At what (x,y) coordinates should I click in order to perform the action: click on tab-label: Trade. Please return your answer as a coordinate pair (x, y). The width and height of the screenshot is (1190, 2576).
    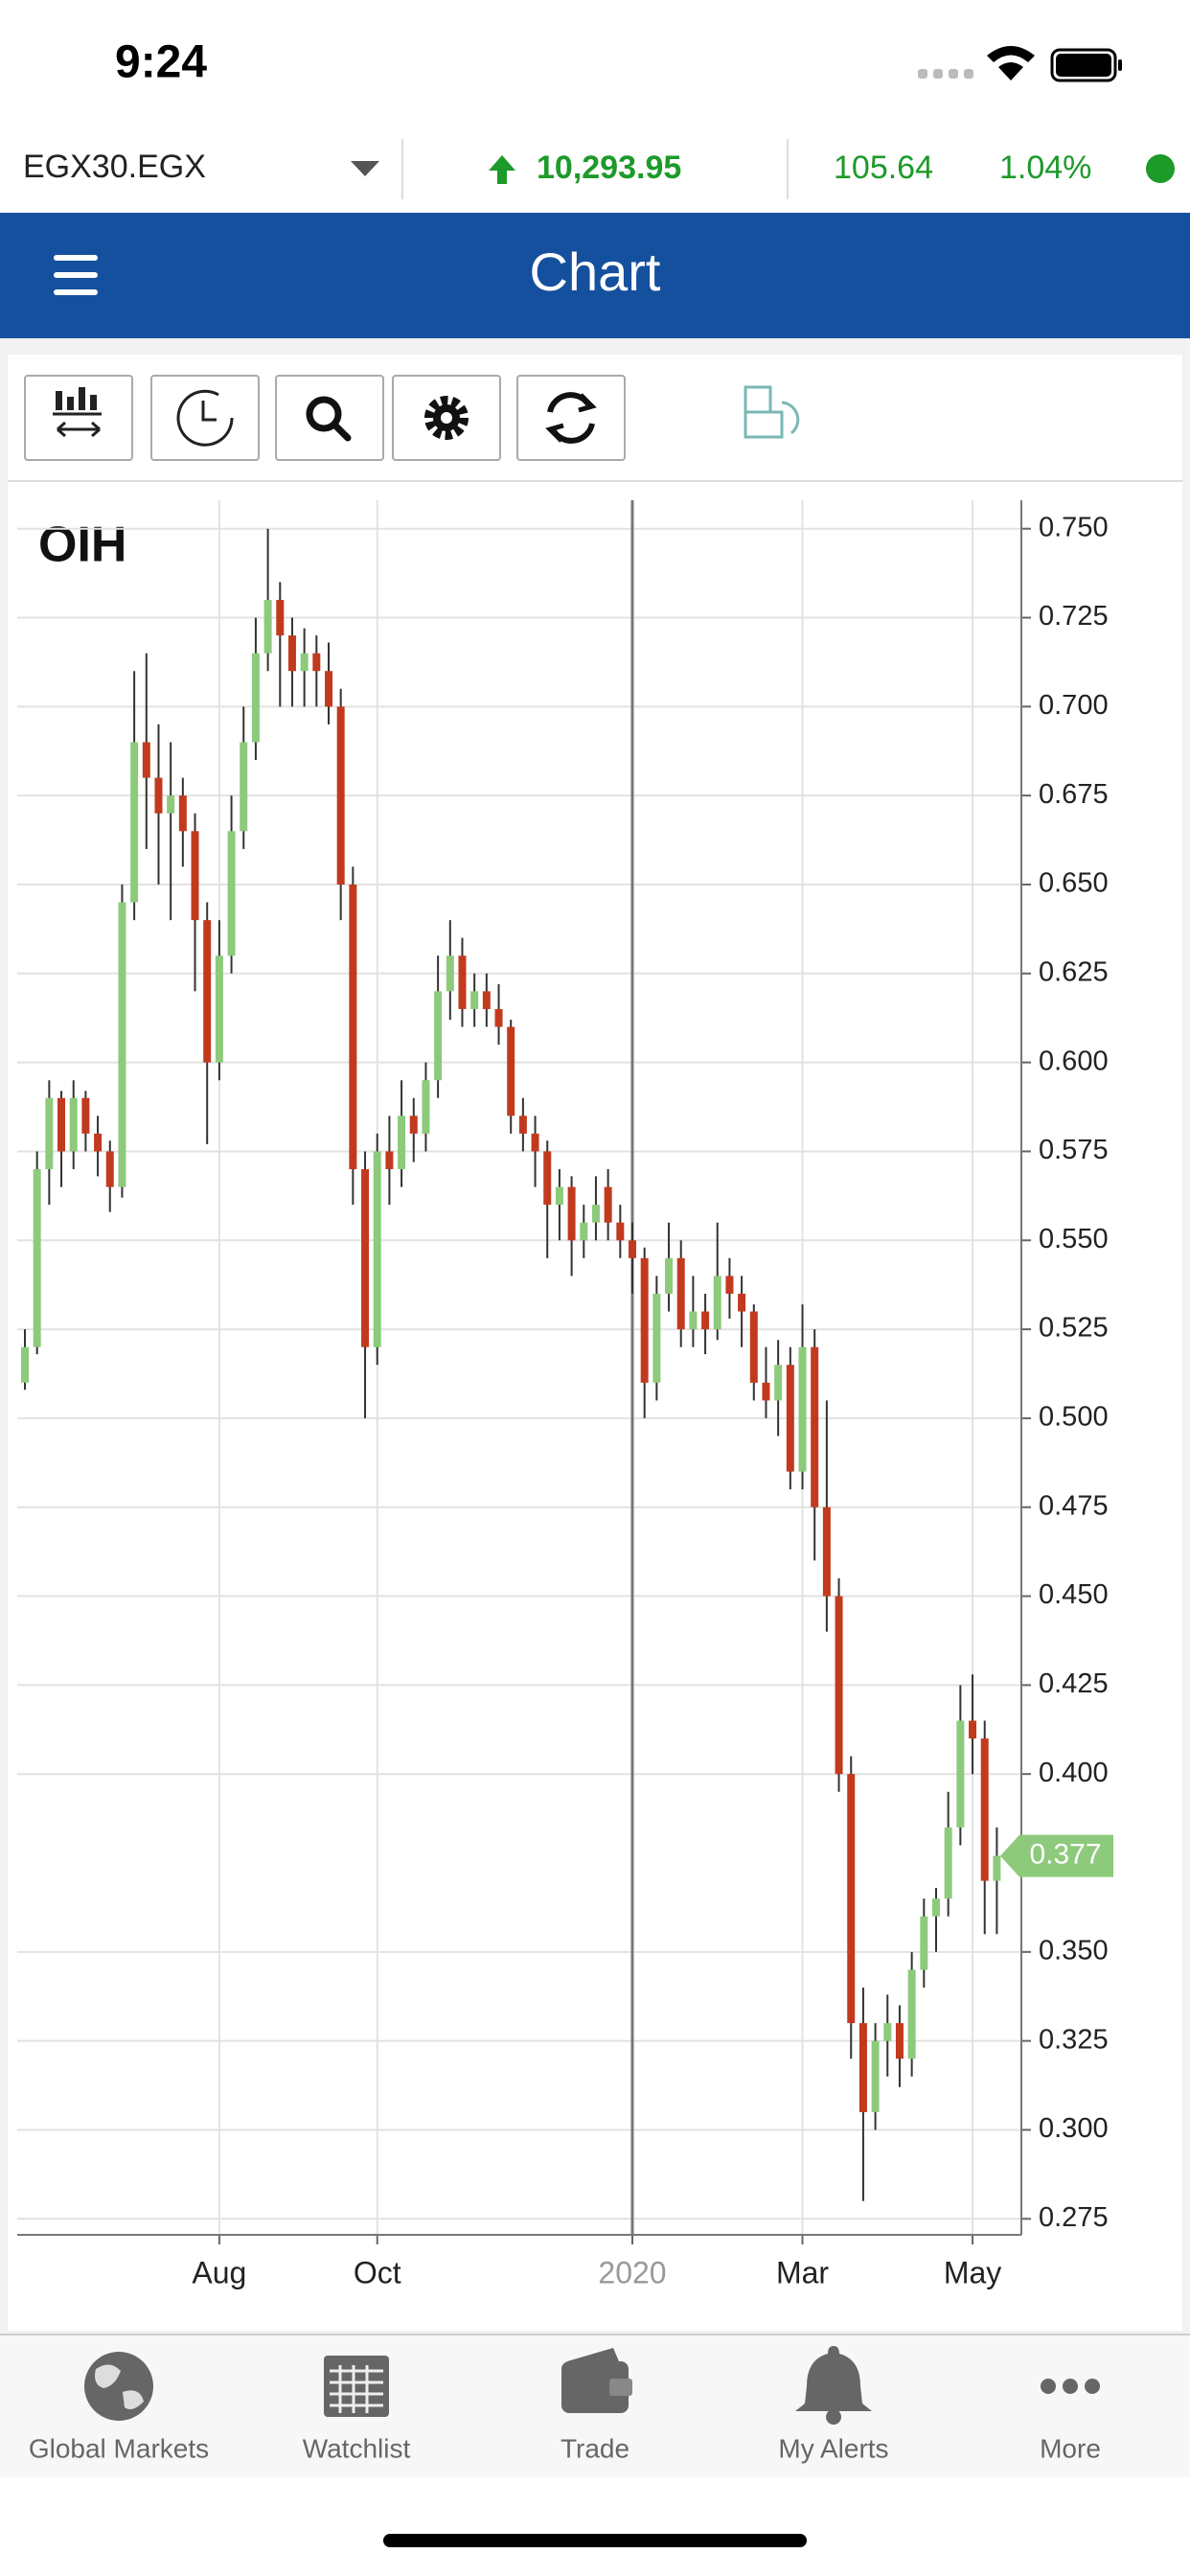
    Looking at the image, I should click on (595, 2448).